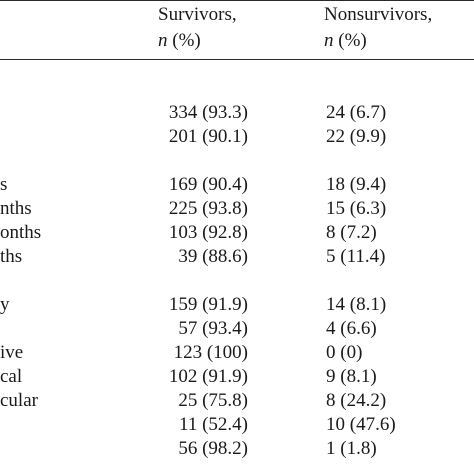 This screenshot has width=474, height=474. I want to click on nonsurvivors-cell: 4 (6.6), so click(351, 328).